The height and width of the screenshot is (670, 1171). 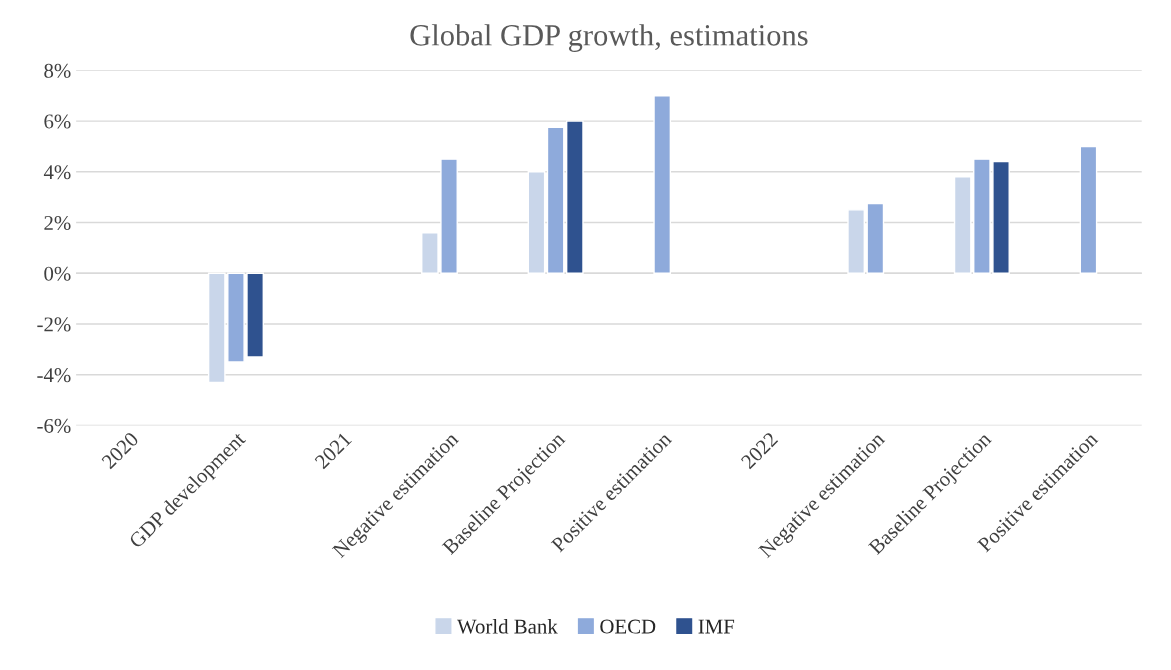 What do you see at coordinates (609, 38) in the screenshot?
I see `chart-title: Global GDP growth, estimations` at bounding box center [609, 38].